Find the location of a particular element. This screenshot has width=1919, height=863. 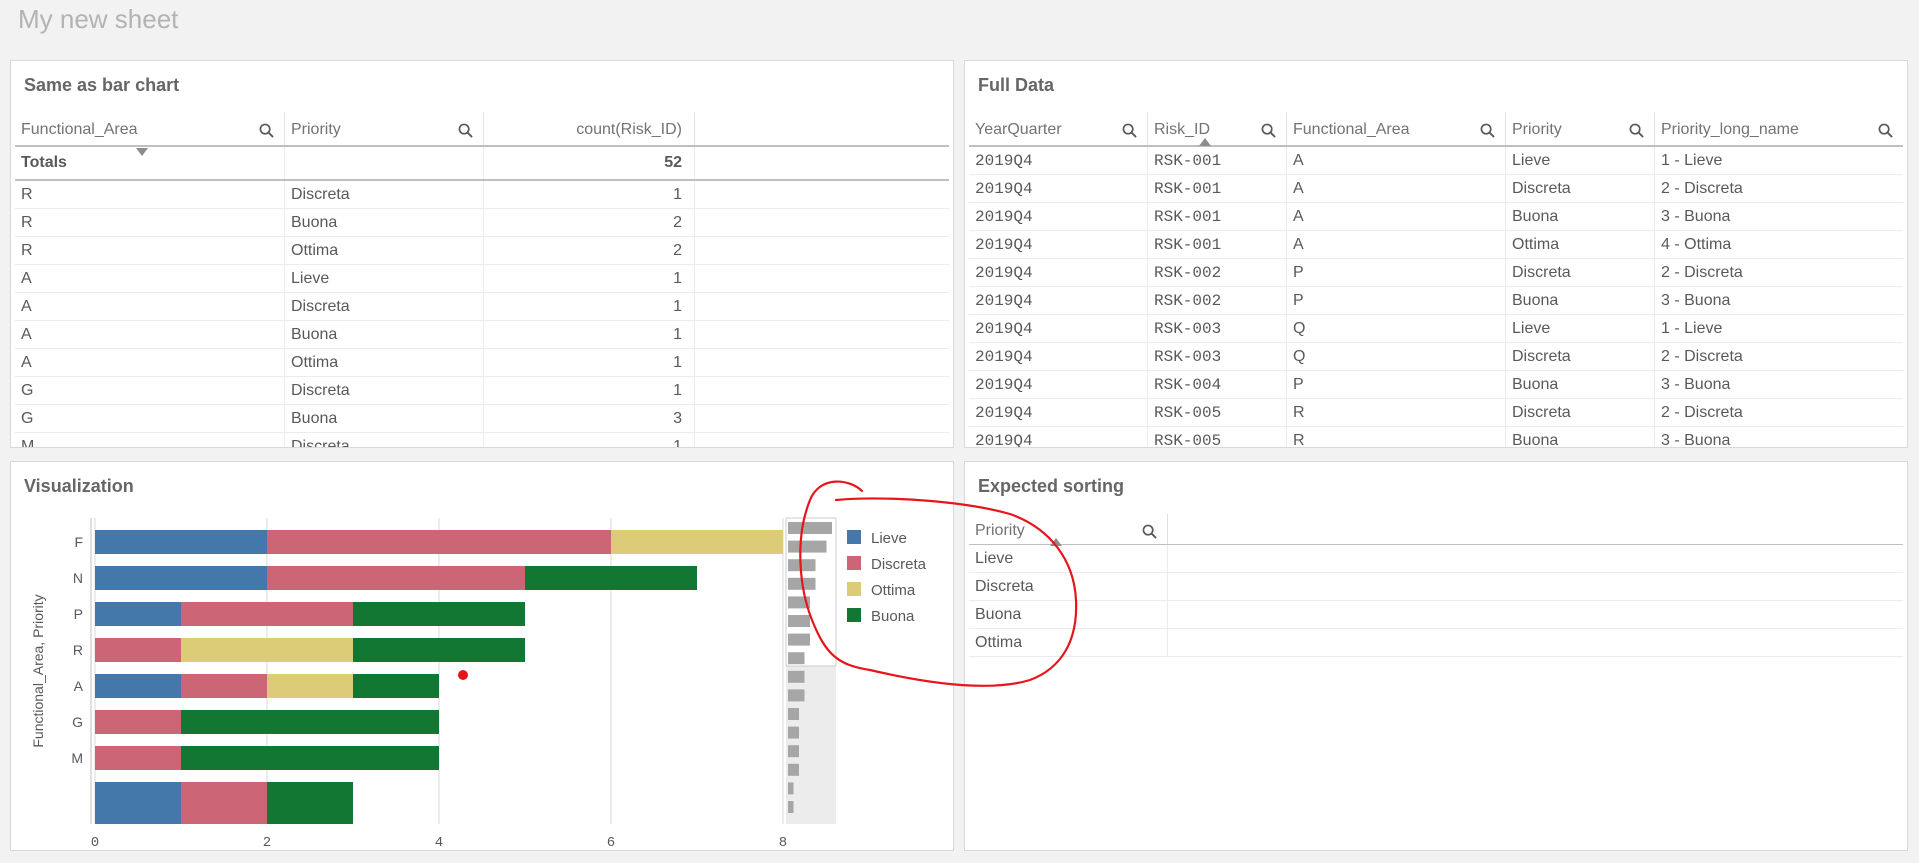

cell-functional-area: Q is located at coordinates (1396, 328).